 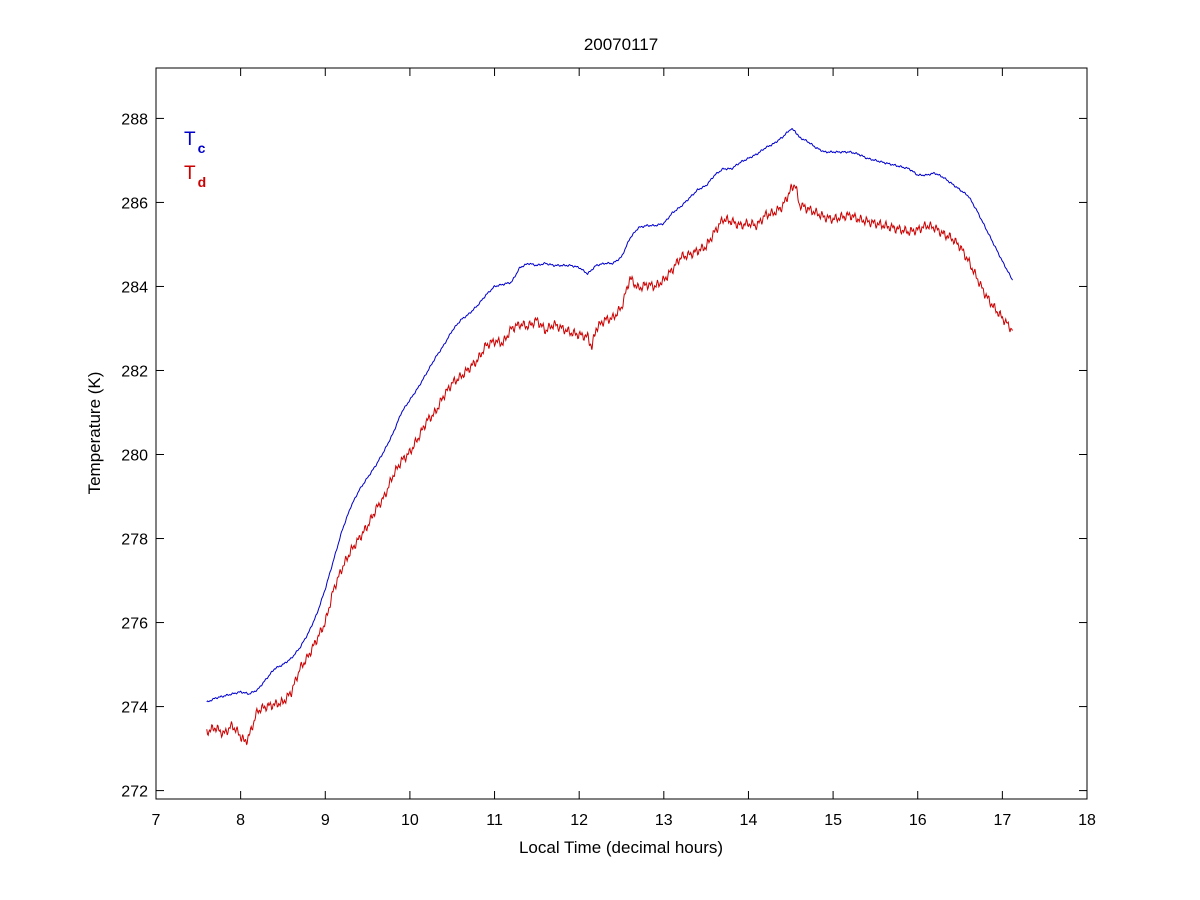 What do you see at coordinates (202, 148) in the screenshot?
I see `legend-entry-subscript: c` at bounding box center [202, 148].